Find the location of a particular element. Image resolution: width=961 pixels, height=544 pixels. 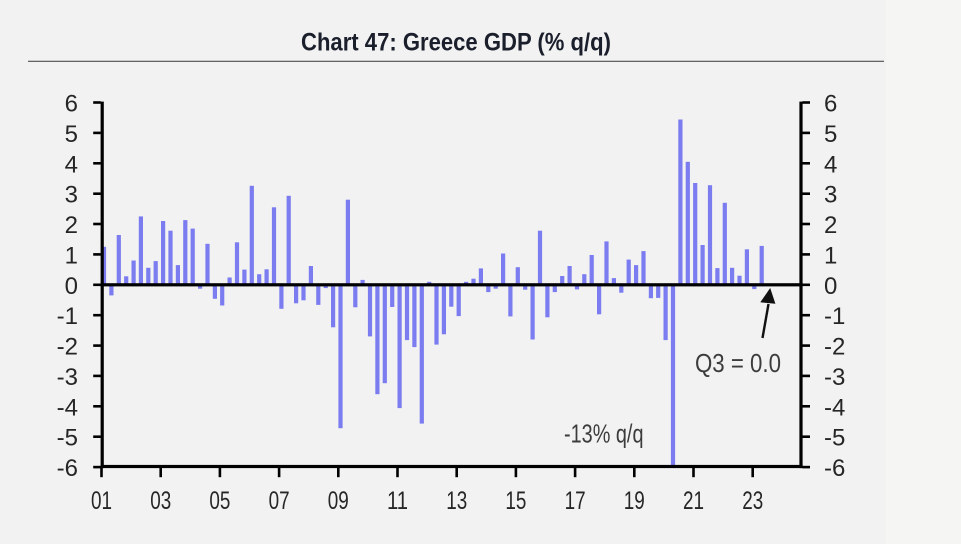

svg-text: 21 is located at coordinates (693, 501).